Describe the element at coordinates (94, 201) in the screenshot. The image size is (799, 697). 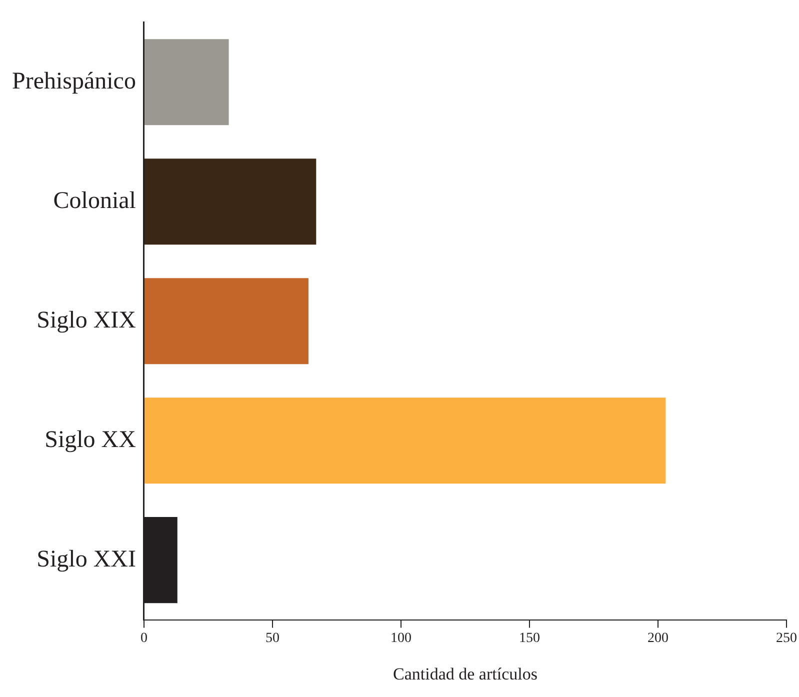
I see `y-tick-label: Colonial` at that location.